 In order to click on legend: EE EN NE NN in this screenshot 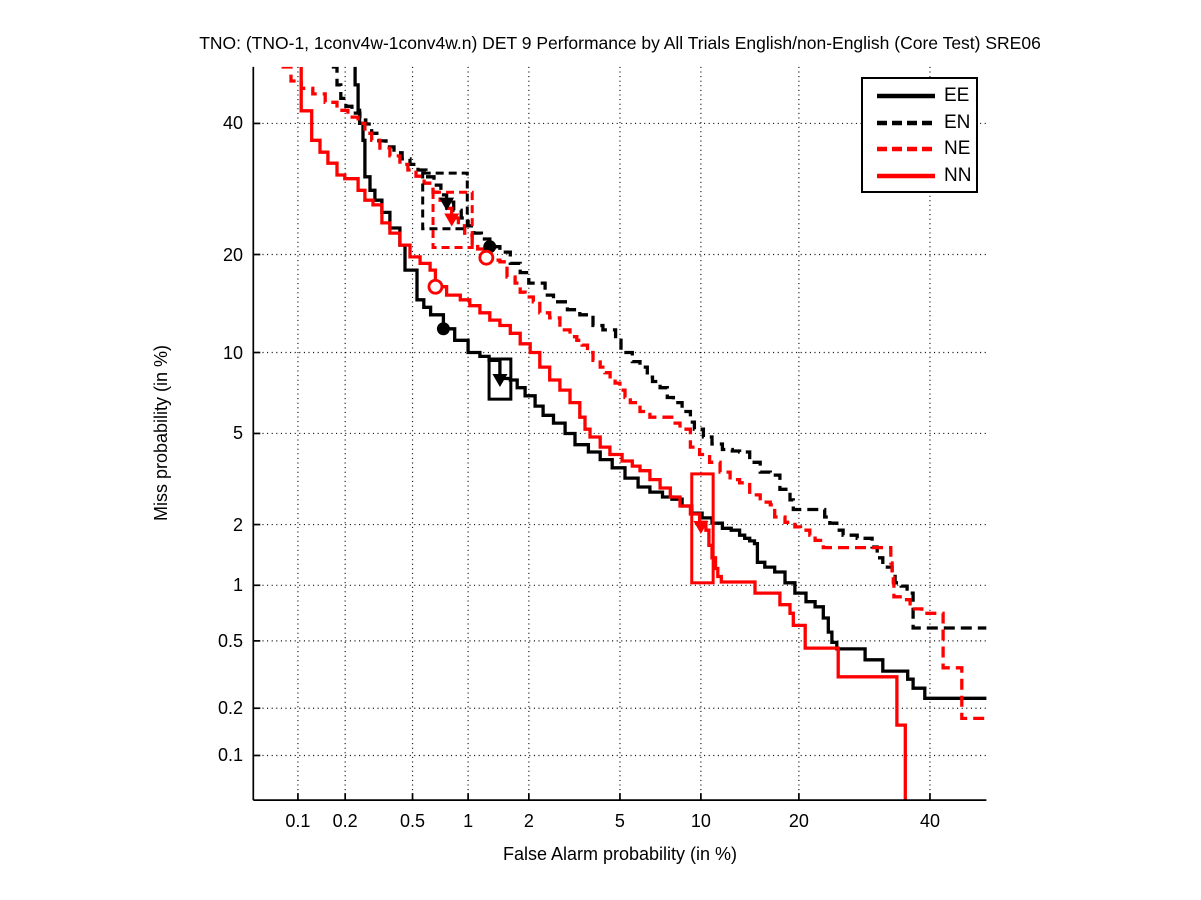, I will do `click(919, 135)`.